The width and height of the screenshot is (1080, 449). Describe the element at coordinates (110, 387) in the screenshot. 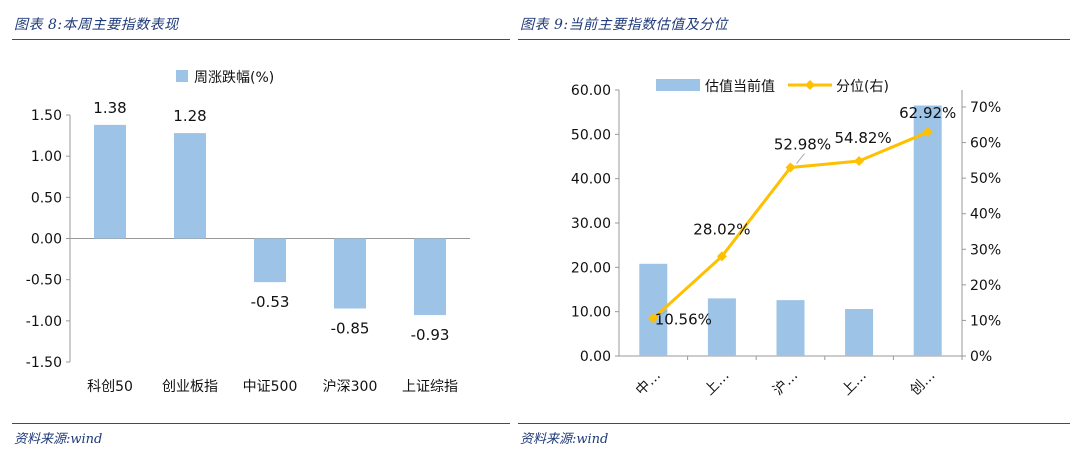

I see `x-category-label: 科创50` at that location.